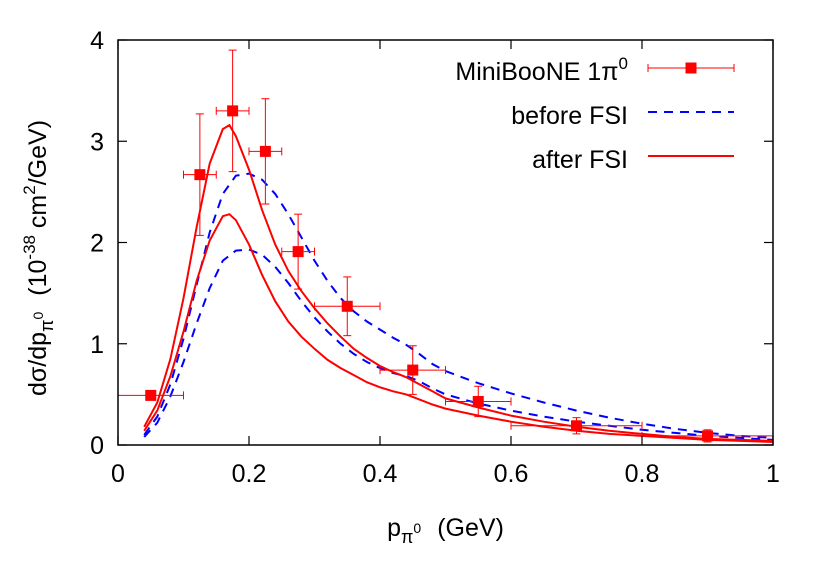 The width and height of the screenshot is (830, 581). I want to click on y-tick-label: 1, so click(97, 345).